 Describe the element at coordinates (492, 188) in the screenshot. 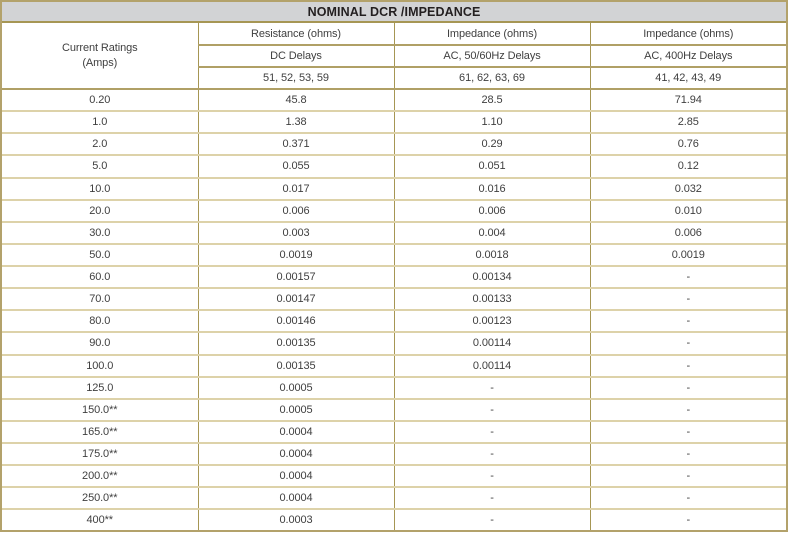

I see `value-cell: 0.016` at that location.